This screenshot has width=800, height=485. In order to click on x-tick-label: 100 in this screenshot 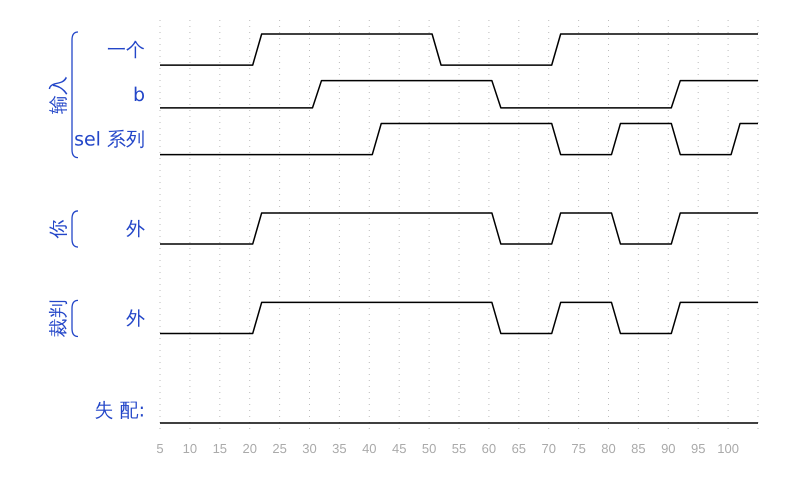, I will do `click(728, 448)`.